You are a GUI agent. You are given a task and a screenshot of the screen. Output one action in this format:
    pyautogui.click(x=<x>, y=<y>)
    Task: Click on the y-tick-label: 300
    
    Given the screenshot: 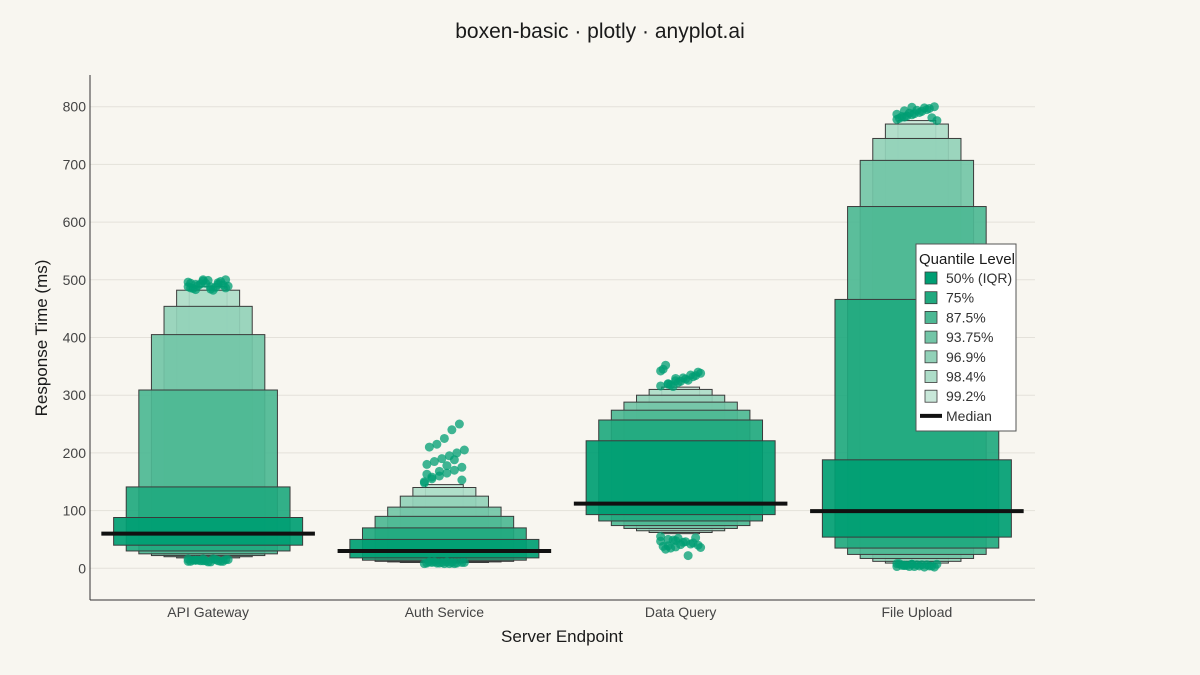 What is the action you would take?
    pyautogui.click(x=75, y=395)
    